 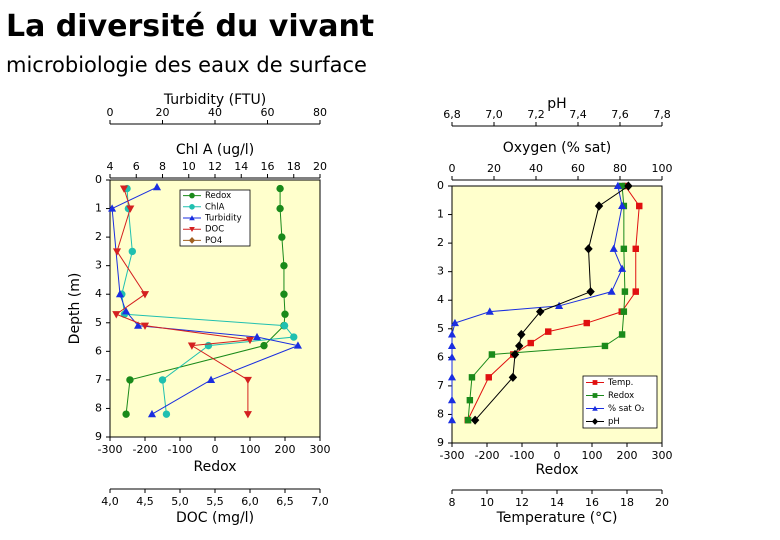 What do you see at coordinates (620, 168) in the screenshot?
I see `x-tick-label: 80` at bounding box center [620, 168].